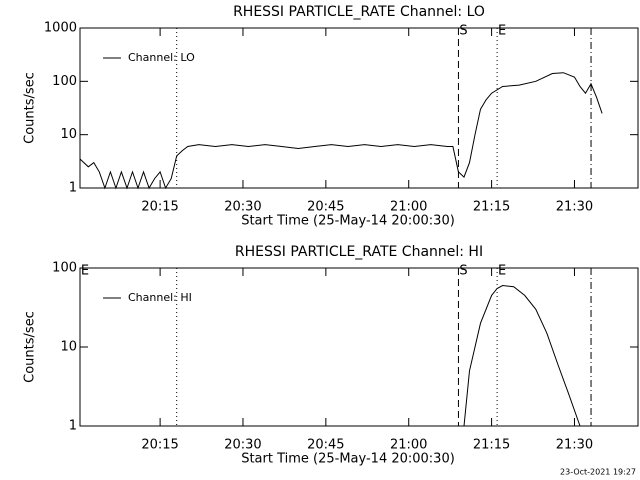 This screenshot has height=480, width=640. I want to click on footer: 23-Oct-2021 19:27, so click(598, 472).